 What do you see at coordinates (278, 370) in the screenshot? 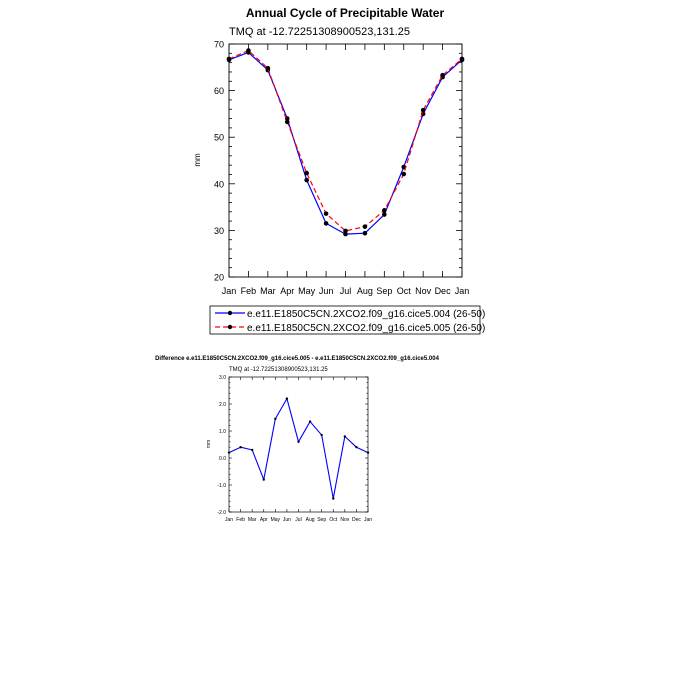
I see `chart-2-subtitle: TMQ at -12.72251308900523,131.25` at bounding box center [278, 370].